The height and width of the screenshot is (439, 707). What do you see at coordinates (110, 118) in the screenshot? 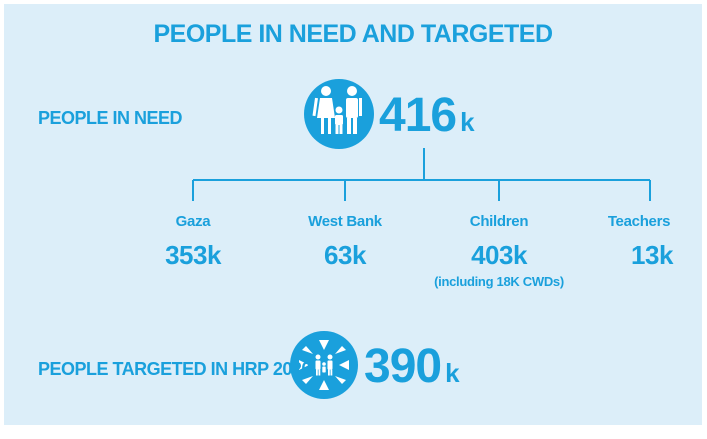
I see `people-in-need-label: PEOPLE IN NEED` at bounding box center [110, 118].